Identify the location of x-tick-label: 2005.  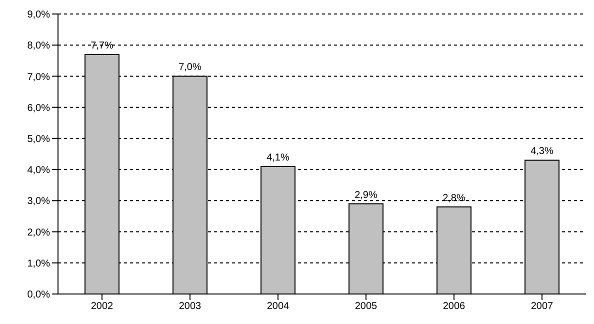
(366, 306).